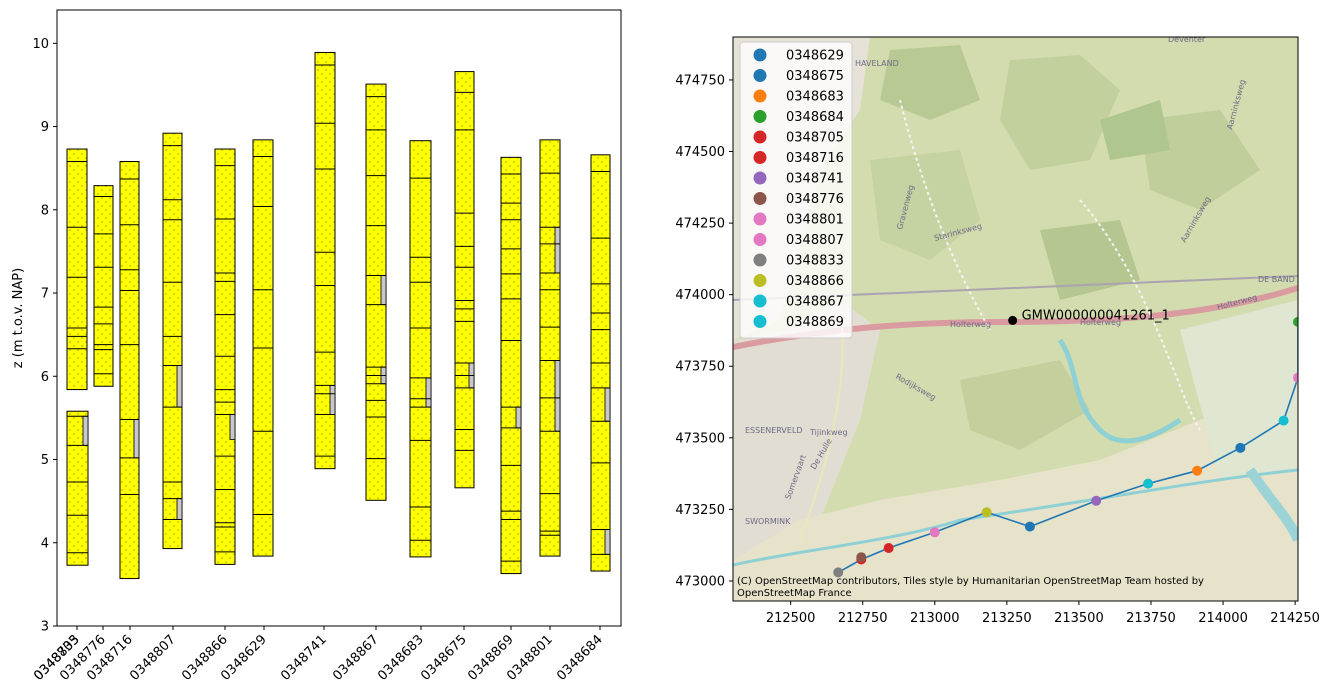 This screenshot has height=699, width=1328. I want to click on legend-label: 0348741, so click(815, 179).